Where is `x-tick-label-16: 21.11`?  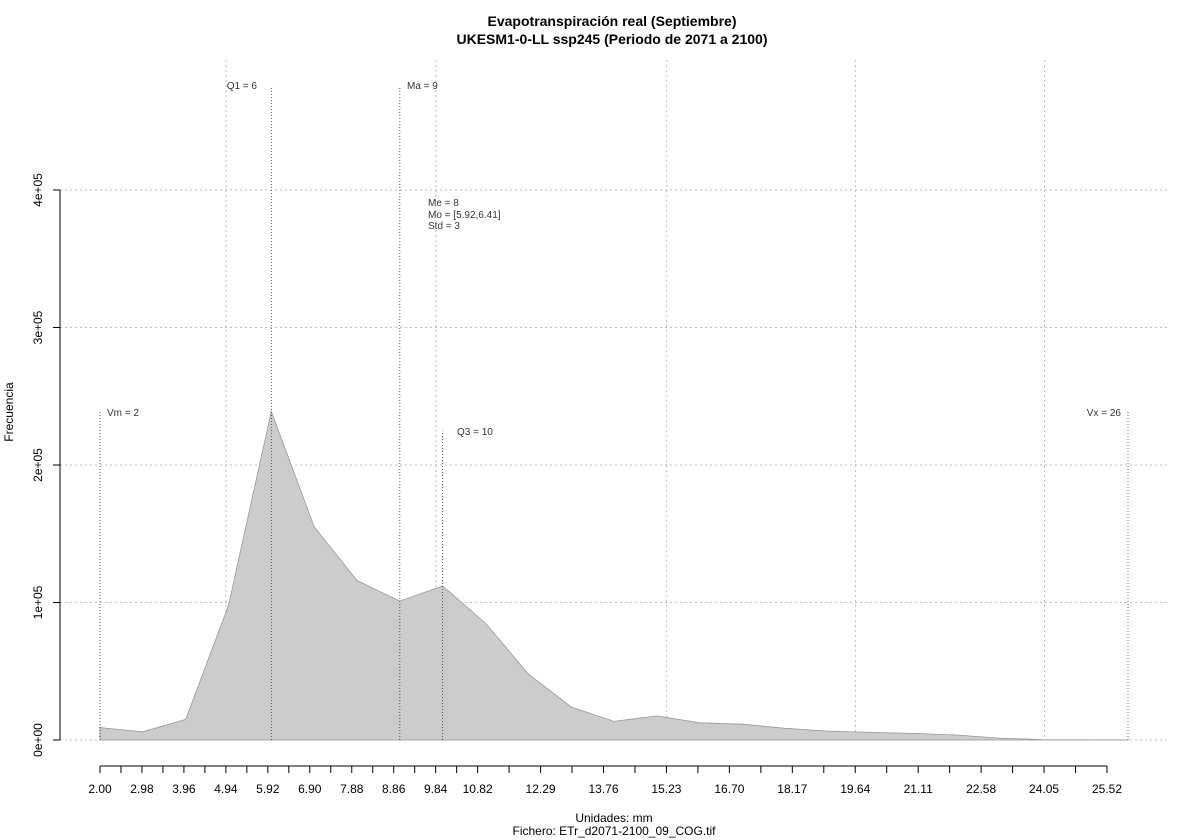
x-tick-label-16: 21.11 is located at coordinates (918, 789).